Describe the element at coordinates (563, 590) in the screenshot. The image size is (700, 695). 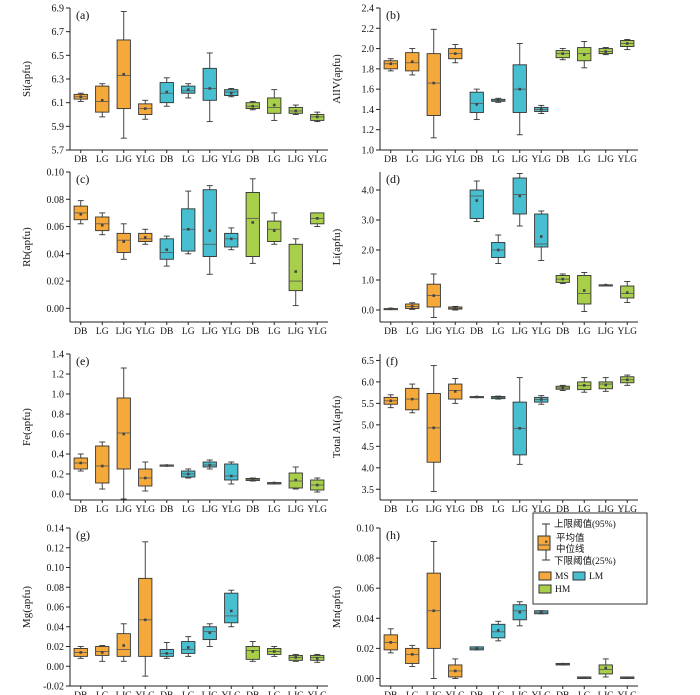
I see `legend-label-hm: HM` at that location.